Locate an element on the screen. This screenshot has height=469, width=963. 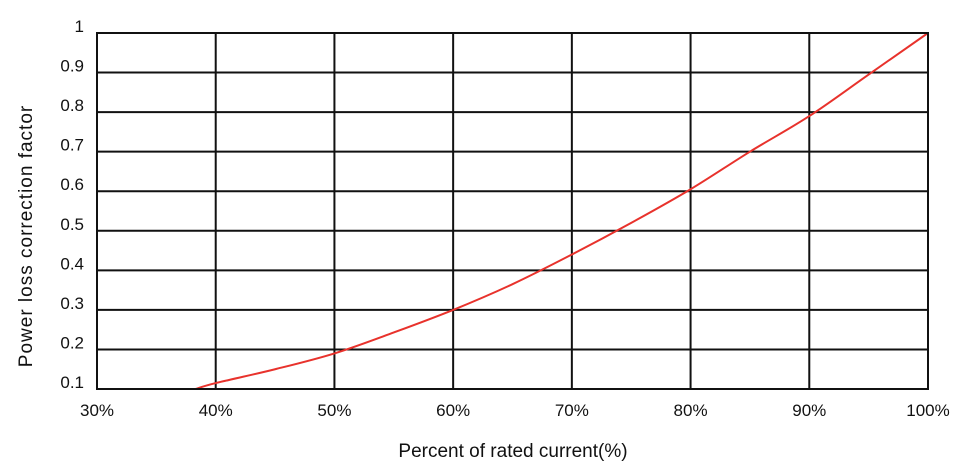
y-tick-label-2: 0.3 is located at coordinates (72, 303).